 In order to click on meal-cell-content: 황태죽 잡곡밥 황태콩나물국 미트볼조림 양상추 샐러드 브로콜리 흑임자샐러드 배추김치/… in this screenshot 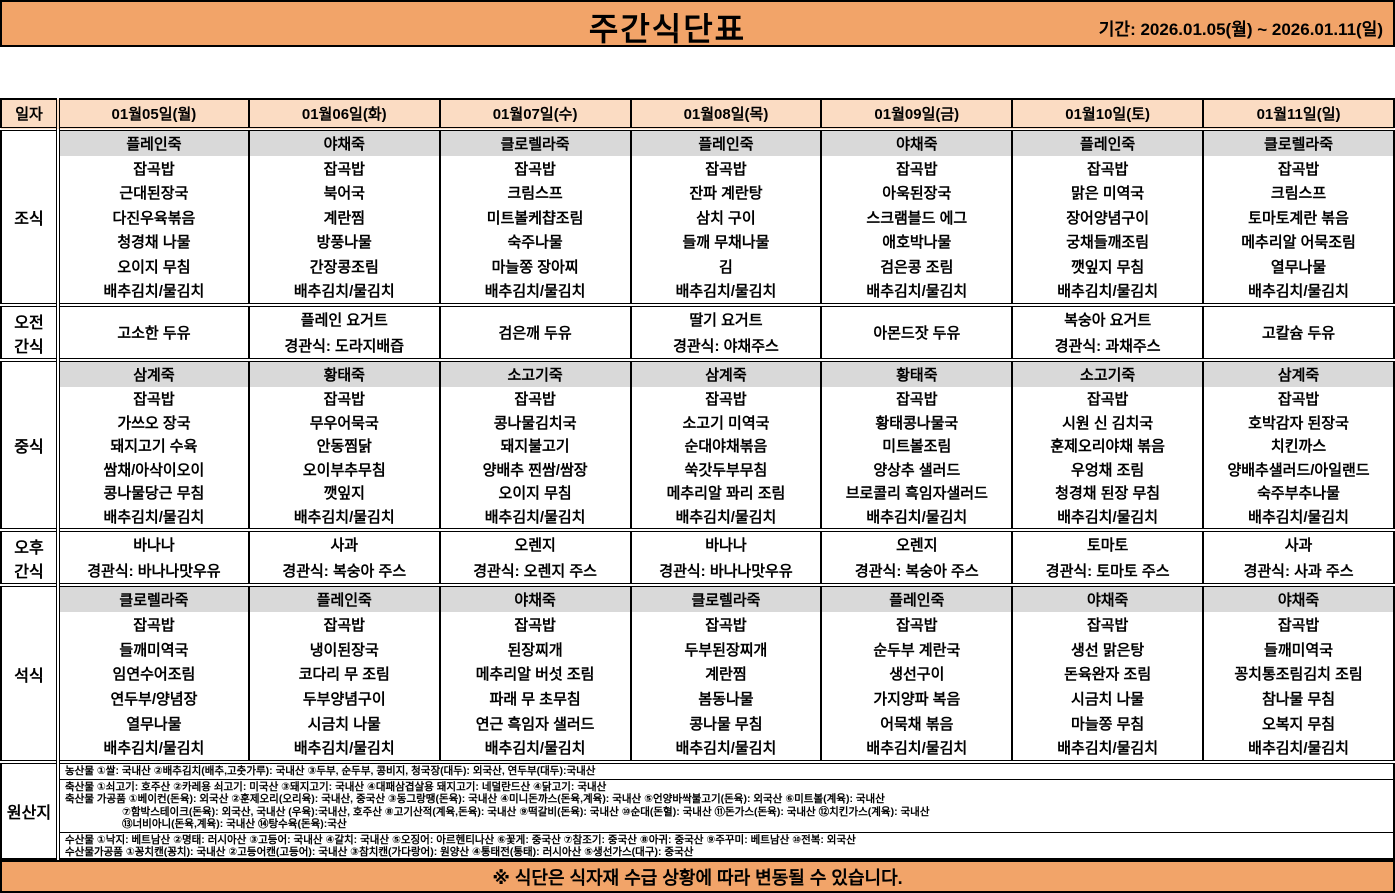, I will do `click(917, 445)`.